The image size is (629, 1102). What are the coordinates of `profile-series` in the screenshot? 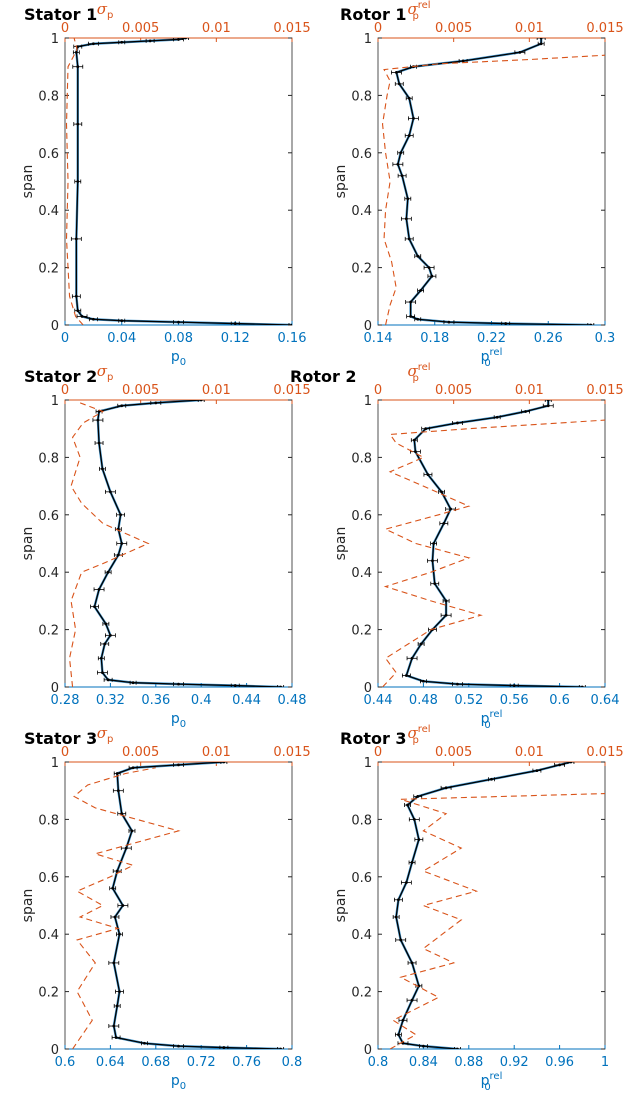 It's located at (187, 543).